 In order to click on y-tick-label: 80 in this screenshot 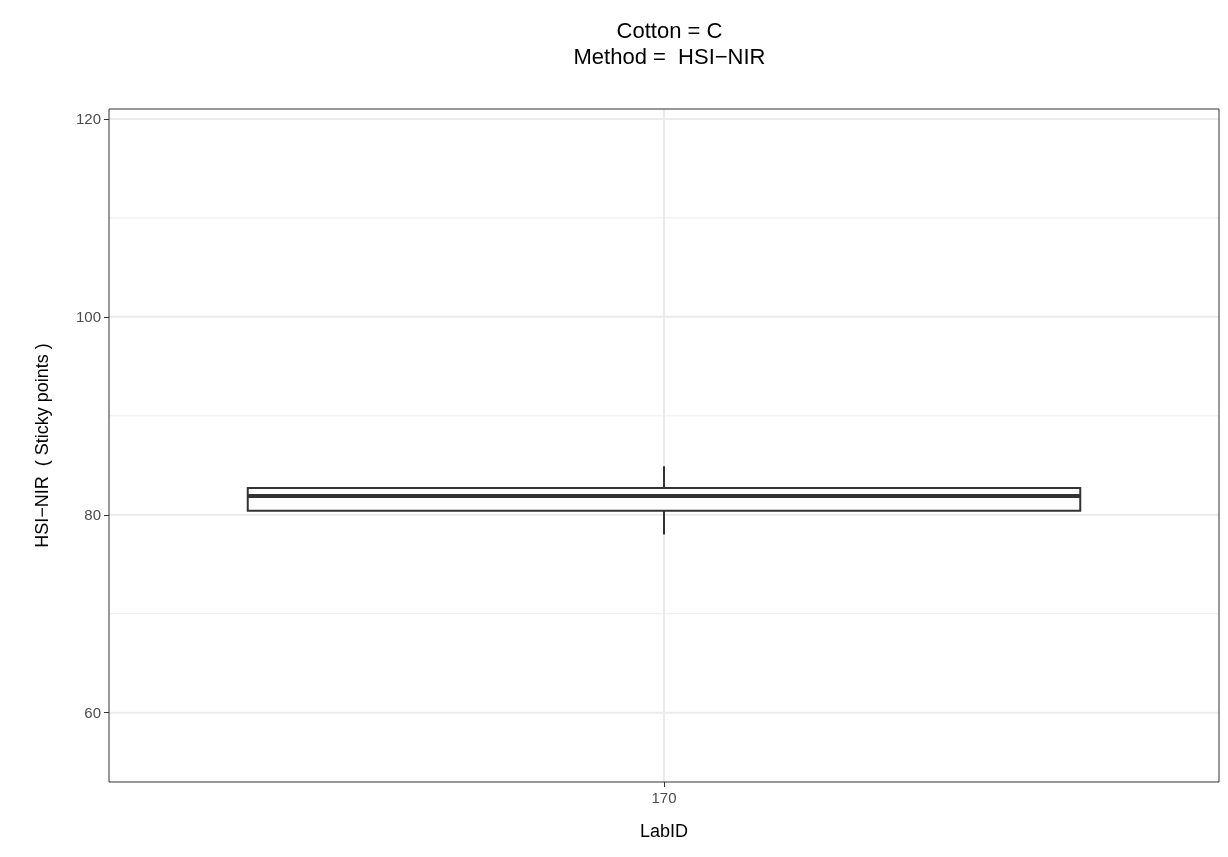, I will do `click(92, 515)`.